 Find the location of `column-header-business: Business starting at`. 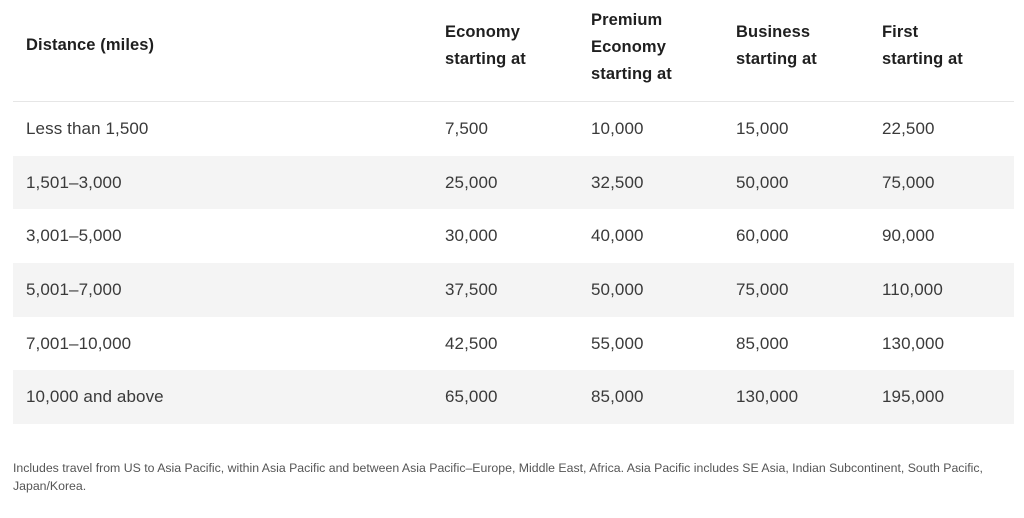

column-header-business: Business starting at is located at coordinates (809, 50).